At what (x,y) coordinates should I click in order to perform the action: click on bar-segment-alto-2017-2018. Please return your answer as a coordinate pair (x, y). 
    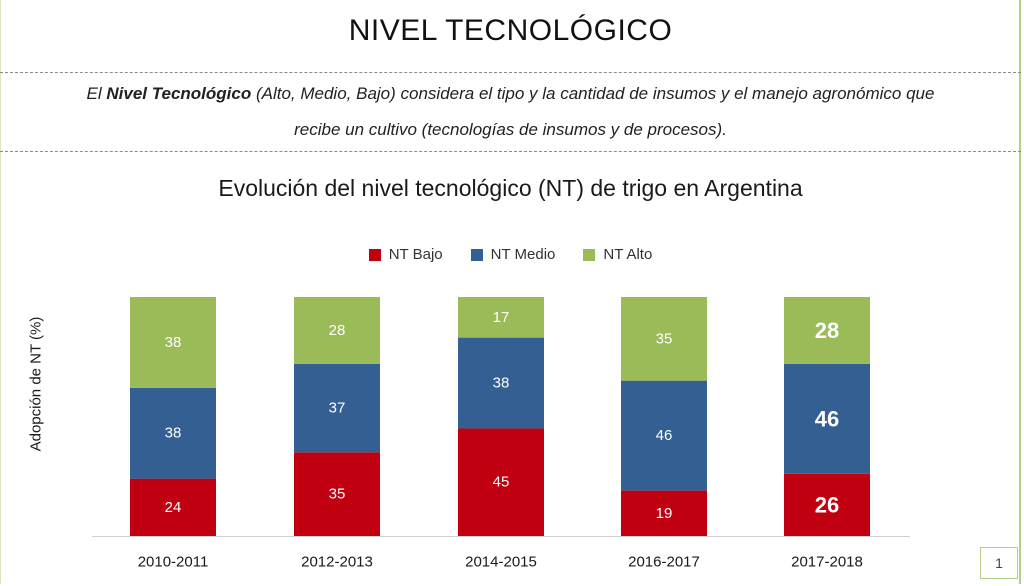
    Looking at the image, I should click on (827, 330).